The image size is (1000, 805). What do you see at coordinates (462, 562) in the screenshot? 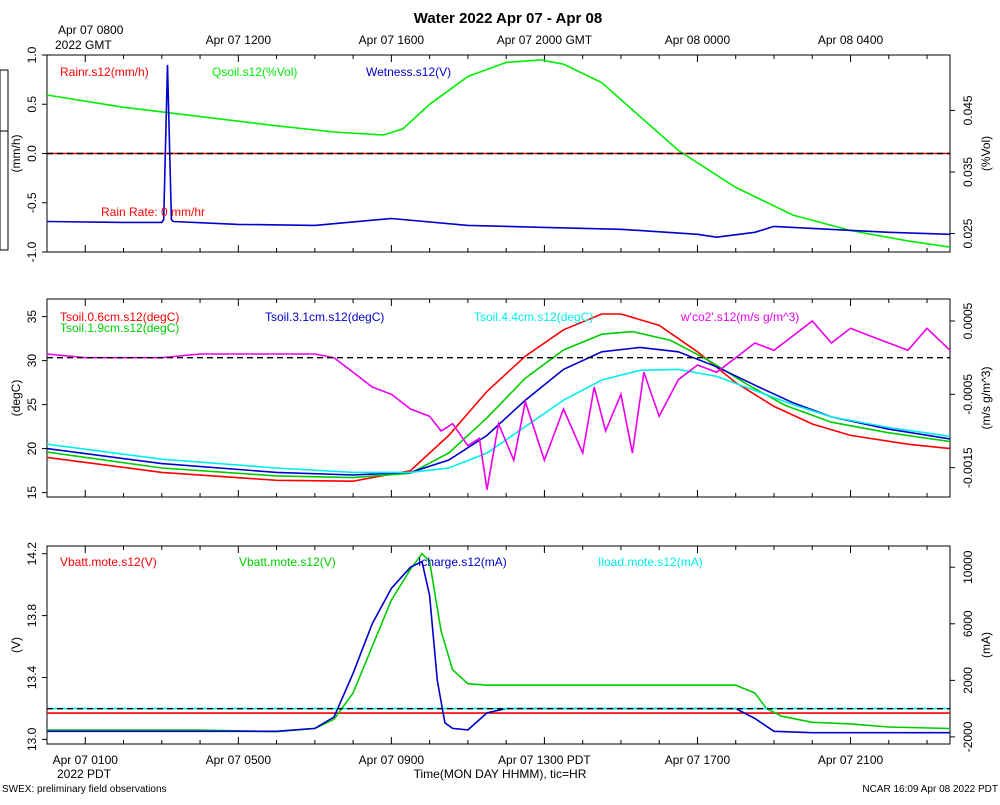
I see `legend-label: Icharge.s12(mA)` at bounding box center [462, 562].